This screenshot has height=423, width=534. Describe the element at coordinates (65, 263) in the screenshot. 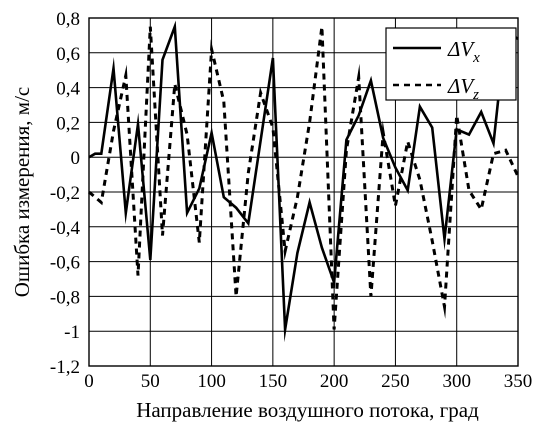

I see `y-tick-label: -0,6` at that location.